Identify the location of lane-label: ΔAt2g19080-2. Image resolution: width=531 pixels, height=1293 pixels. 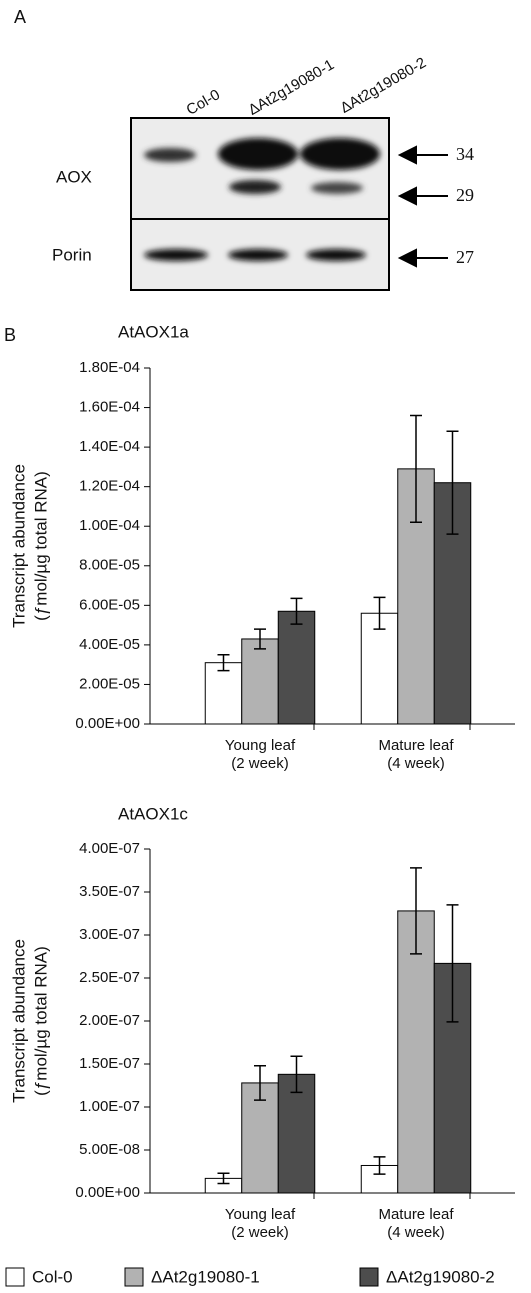
(383, 85).